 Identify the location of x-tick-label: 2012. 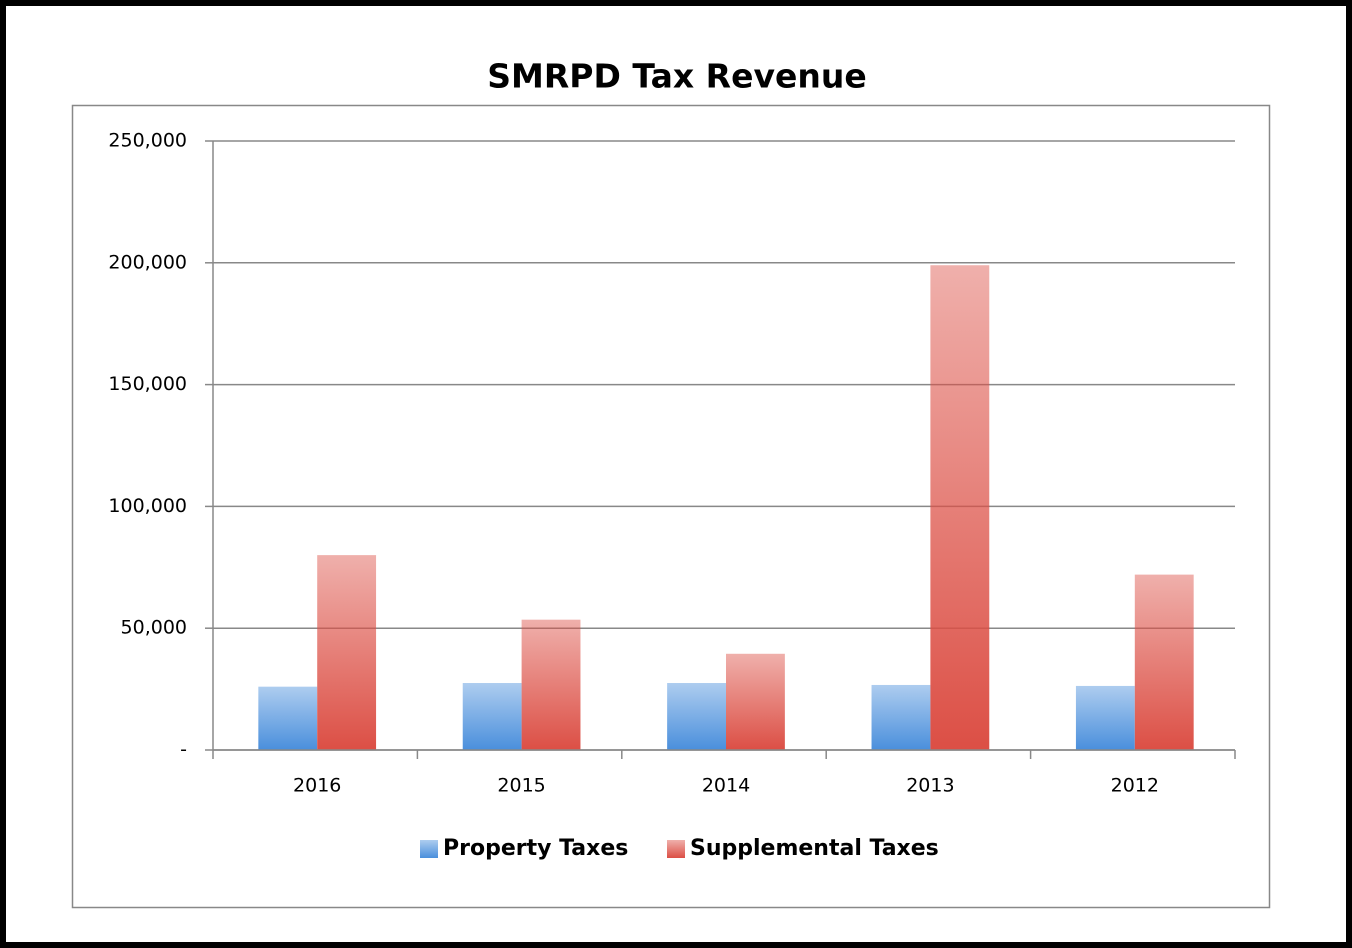
(1135, 786).